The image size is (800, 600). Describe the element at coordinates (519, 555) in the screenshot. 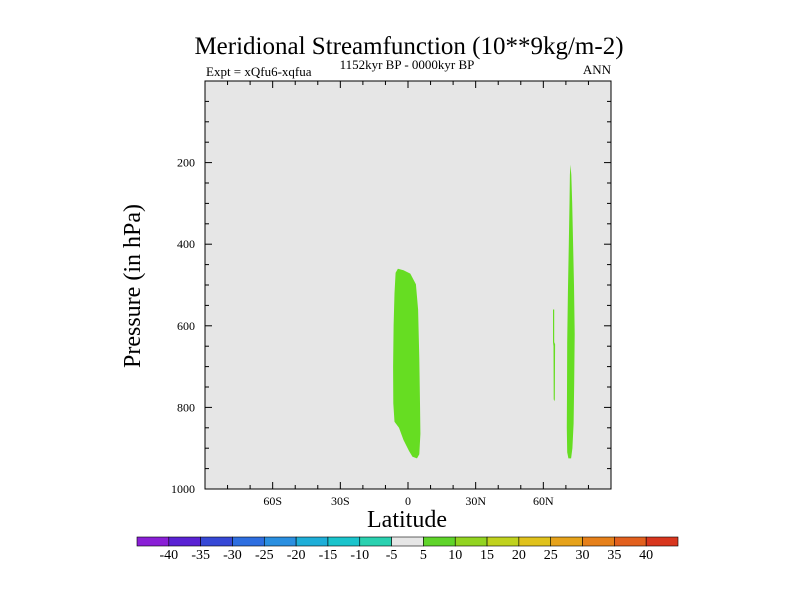

I see `colorbar-label: 20` at that location.